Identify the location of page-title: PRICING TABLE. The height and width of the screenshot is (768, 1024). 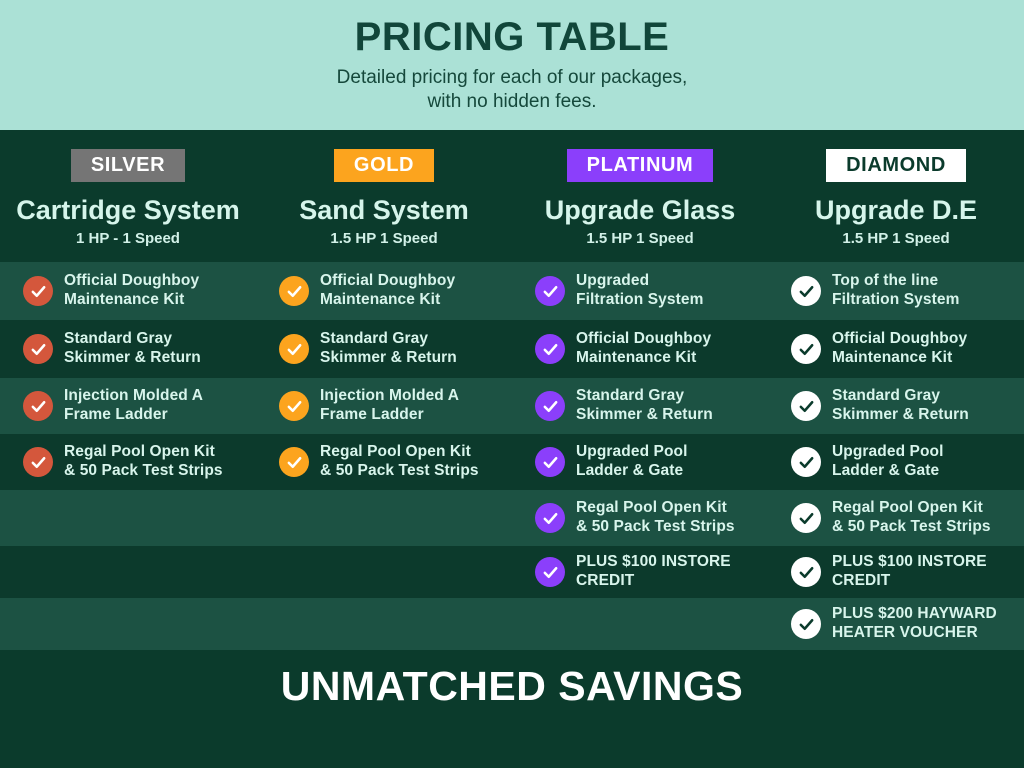
(512, 37).